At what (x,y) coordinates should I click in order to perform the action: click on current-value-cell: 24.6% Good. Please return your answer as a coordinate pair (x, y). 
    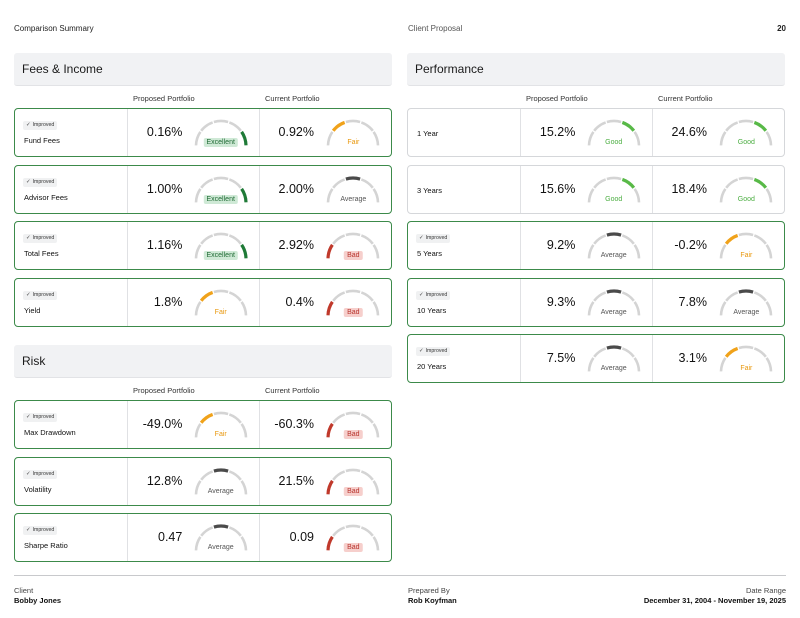
    Looking at the image, I should click on (718, 132).